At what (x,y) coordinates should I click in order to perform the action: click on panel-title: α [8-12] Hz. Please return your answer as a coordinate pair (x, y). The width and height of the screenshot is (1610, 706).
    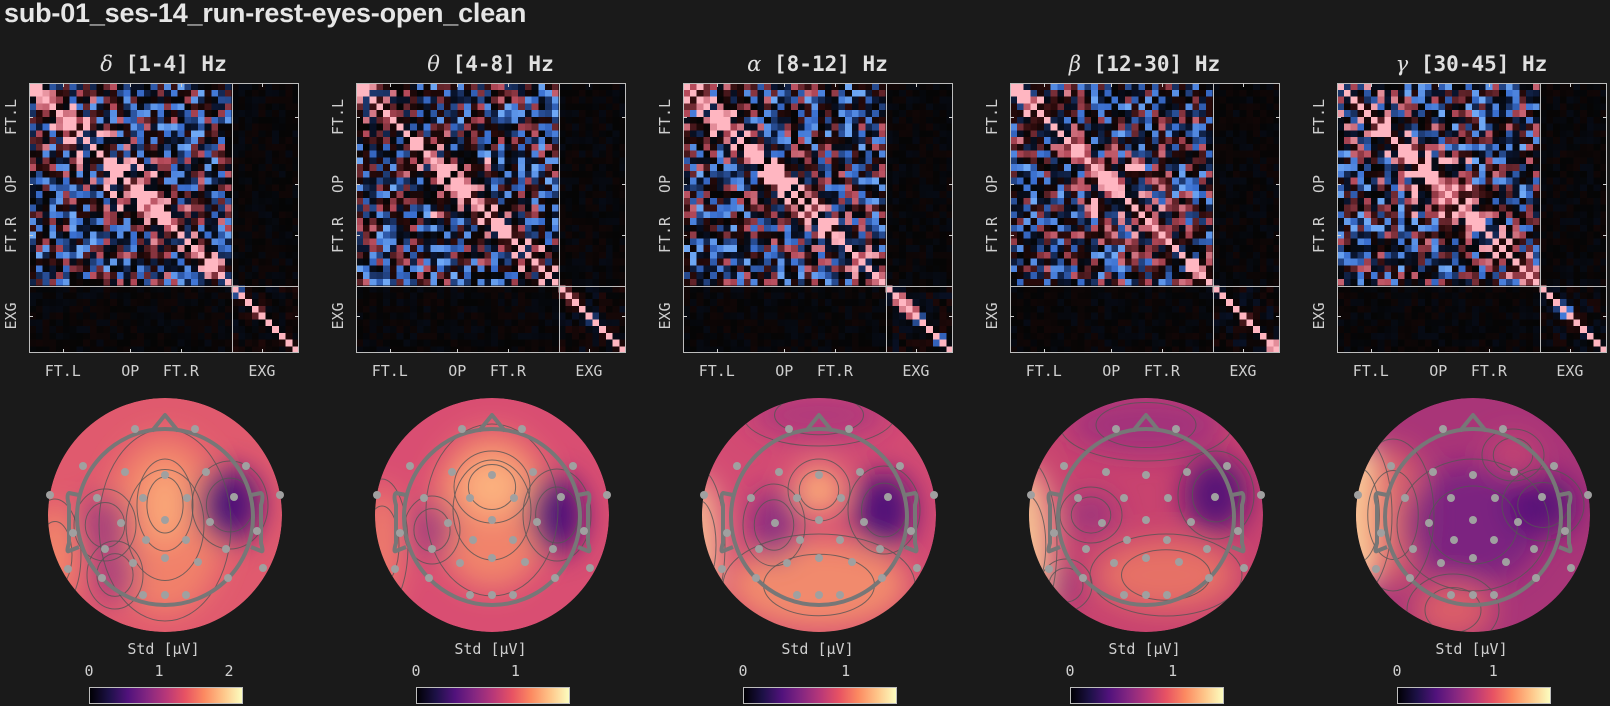
    Looking at the image, I should click on (817, 64).